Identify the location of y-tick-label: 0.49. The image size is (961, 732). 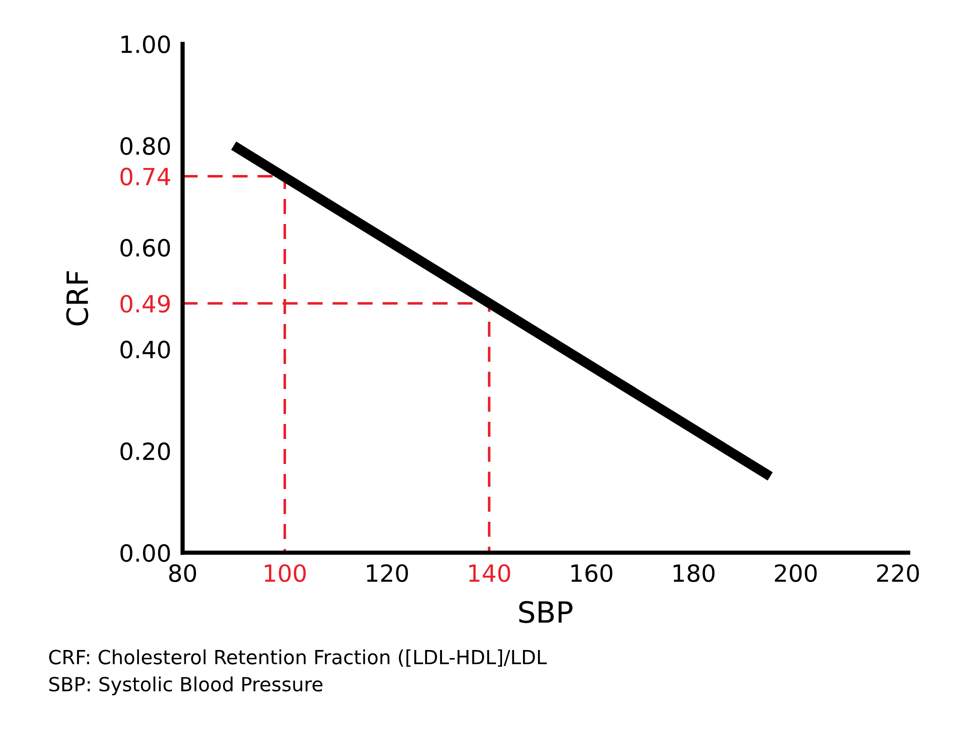
(145, 303).